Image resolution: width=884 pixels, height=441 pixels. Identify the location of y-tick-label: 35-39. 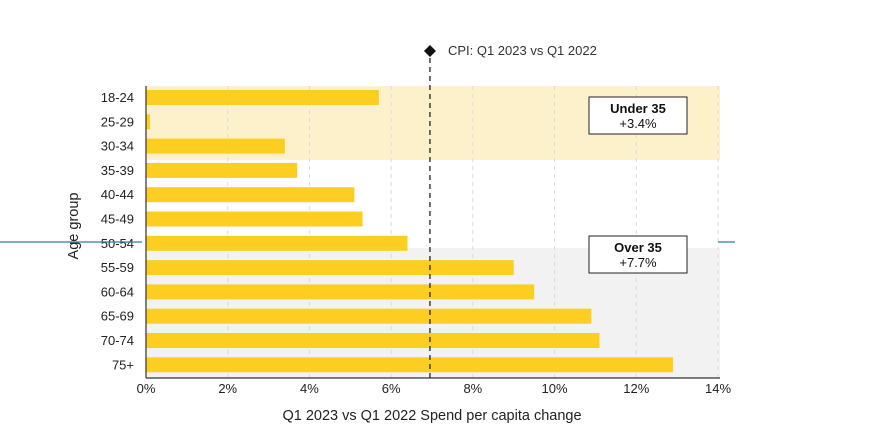
(117, 170).